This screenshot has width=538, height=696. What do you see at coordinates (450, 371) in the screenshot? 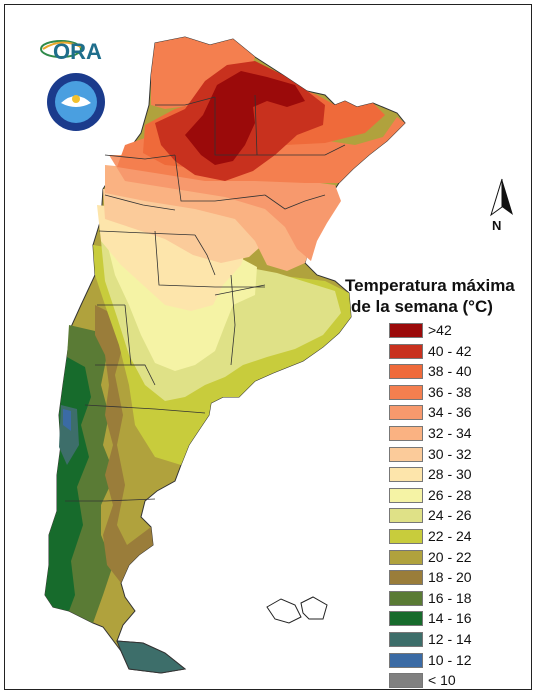
I see `legend-label: 38 - 40` at bounding box center [450, 371].